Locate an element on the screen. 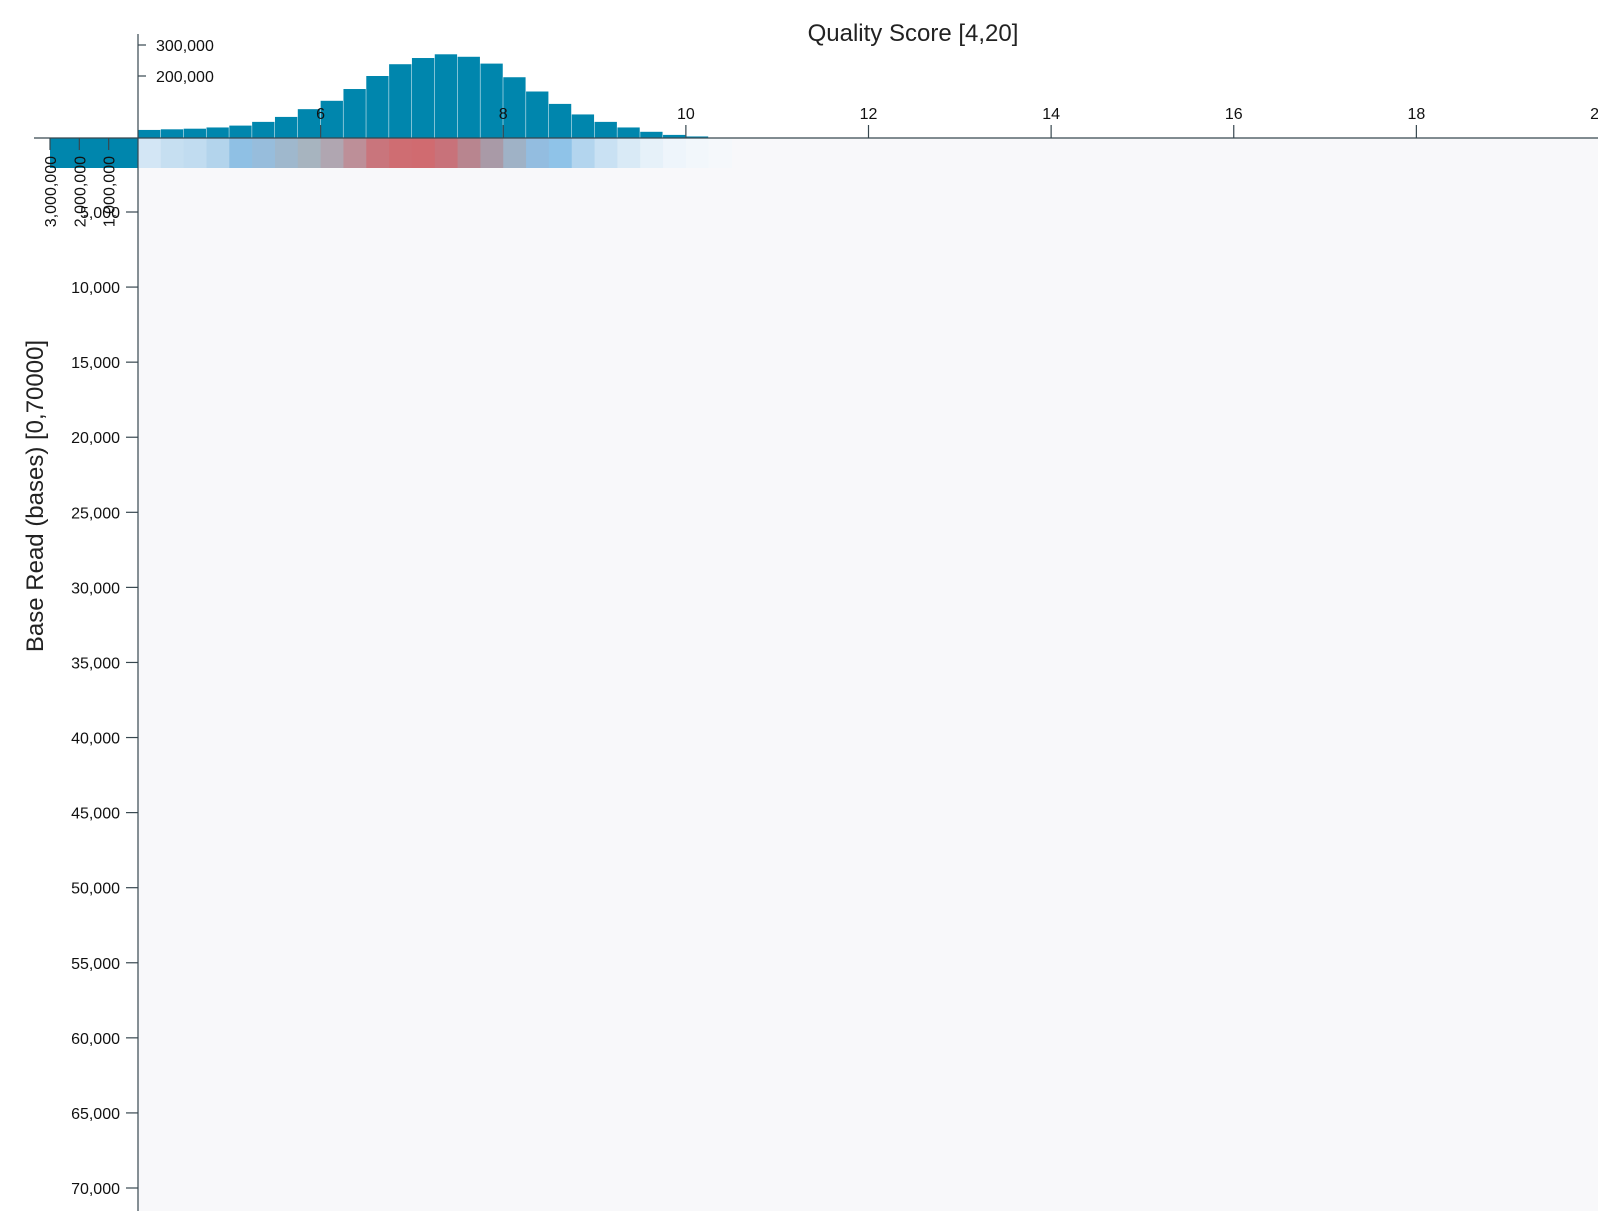 The image size is (1598, 1211). y-tick-label: 20,000 is located at coordinates (95, 438).